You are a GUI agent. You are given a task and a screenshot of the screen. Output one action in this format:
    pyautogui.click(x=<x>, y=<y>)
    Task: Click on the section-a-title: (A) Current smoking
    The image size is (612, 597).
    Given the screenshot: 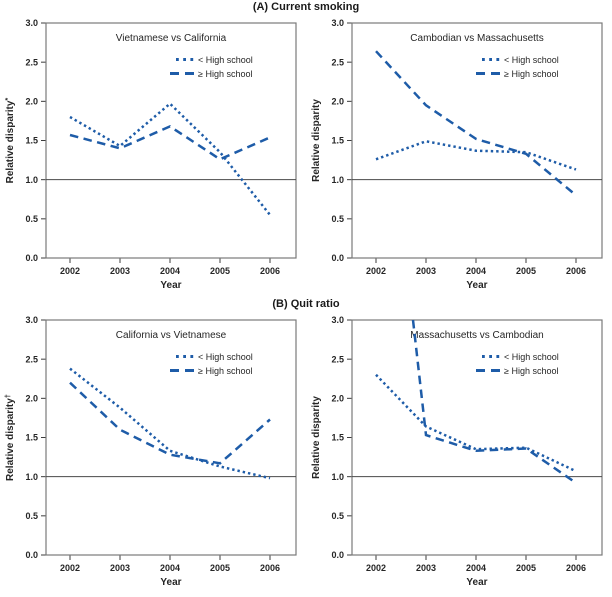 What is the action you would take?
    pyautogui.click(x=306, y=7)
    